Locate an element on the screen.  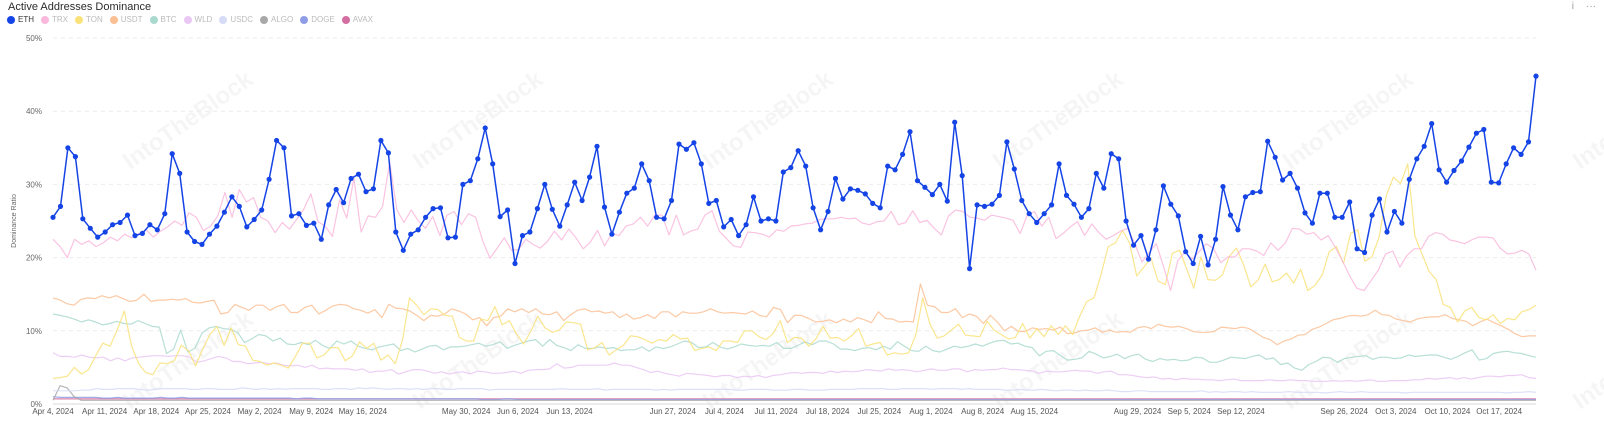
more-options-icon: ··· is located at coordinates (1591, 6).